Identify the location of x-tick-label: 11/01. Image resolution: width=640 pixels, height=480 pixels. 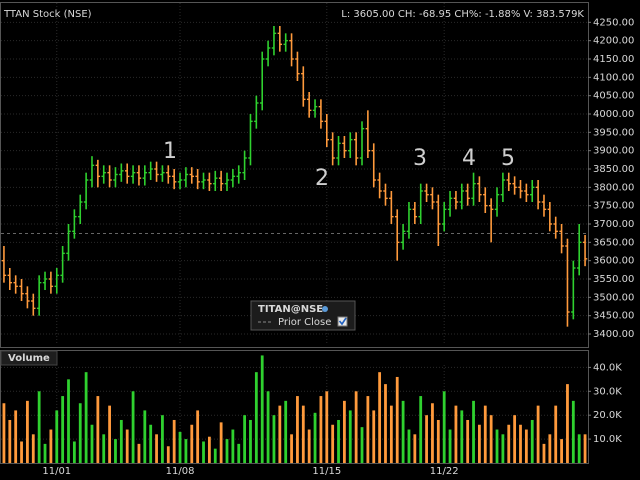
(56, 471).